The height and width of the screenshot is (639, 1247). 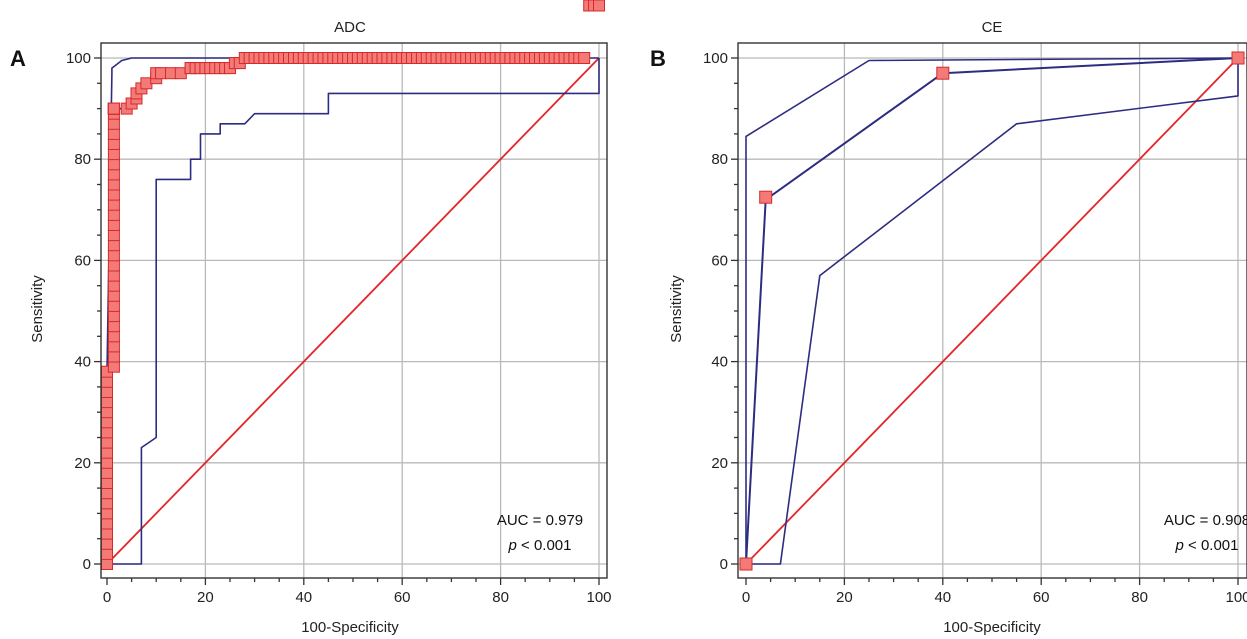 I want to click on panel-b-x-axis-label: 100-Specificity, so click(x=992, y=627).